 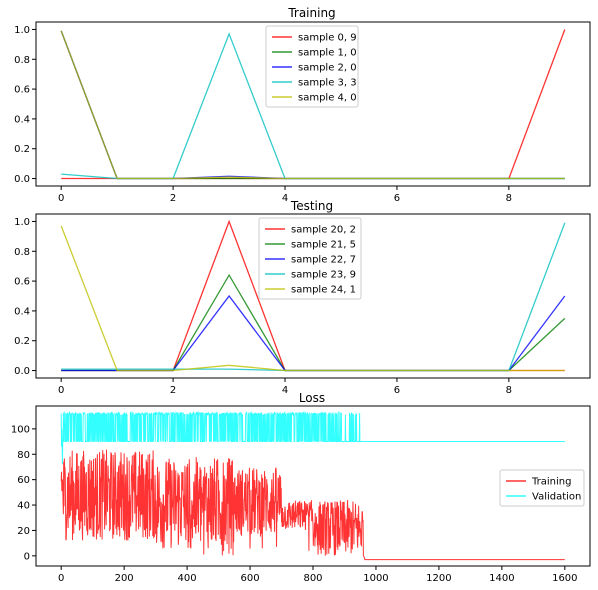 What do you see at coordinates (23, 531) in the screenshot?
I see `y-tick-label: 20` at bounding box center [23, 531].